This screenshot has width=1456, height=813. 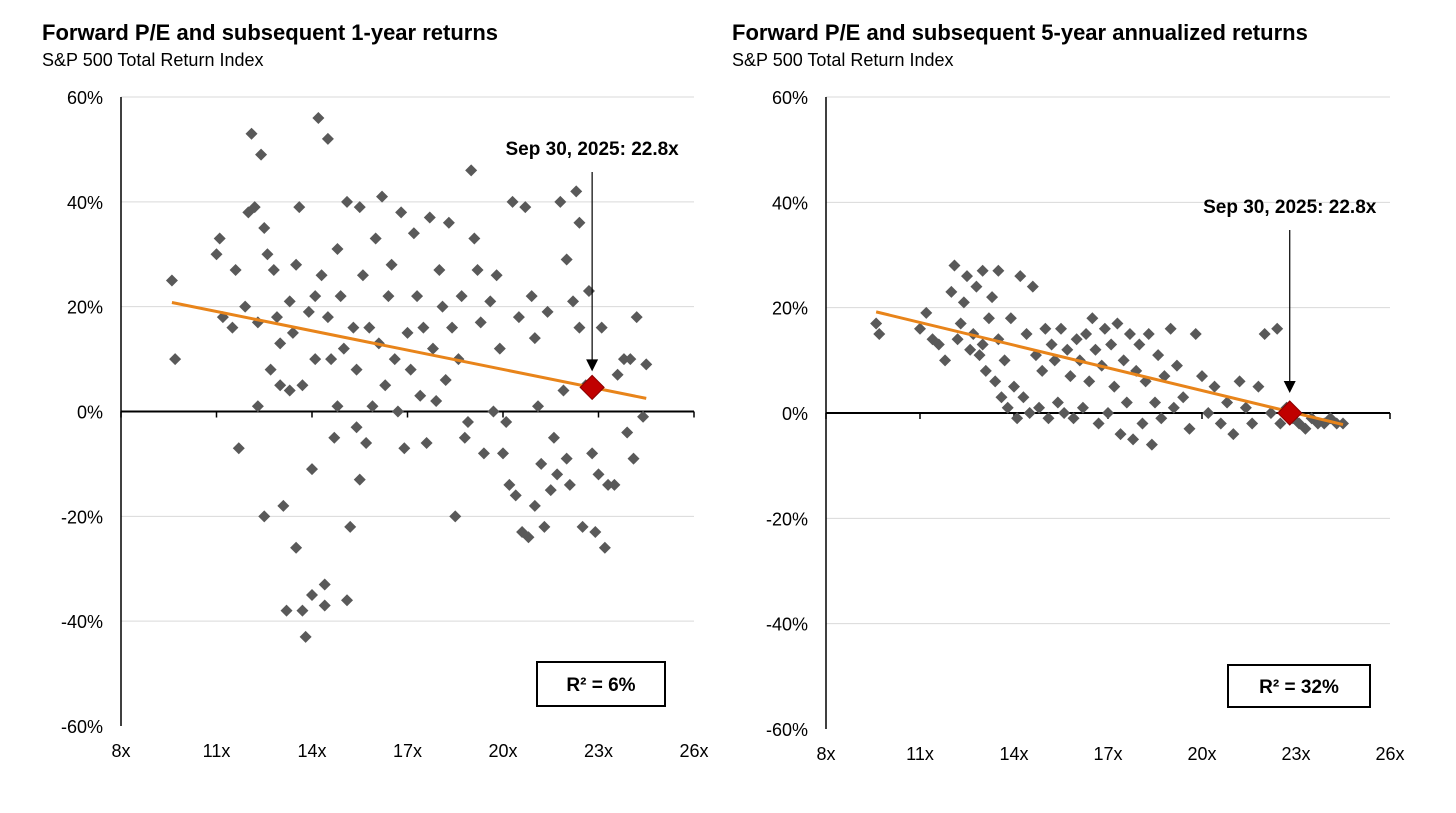 What do you see at coordinates (593, 149) in the screenshot?
I see `annotation-label: Sep 30, 2025: 22.8x` at bounding box center [593, 149].